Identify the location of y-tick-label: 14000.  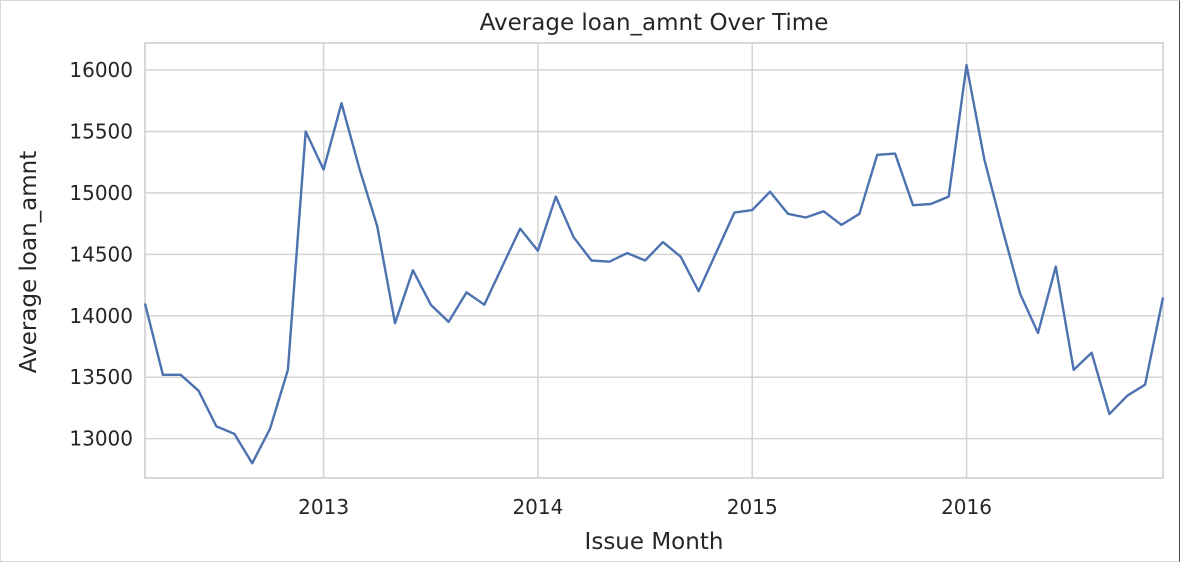
(101, 316).